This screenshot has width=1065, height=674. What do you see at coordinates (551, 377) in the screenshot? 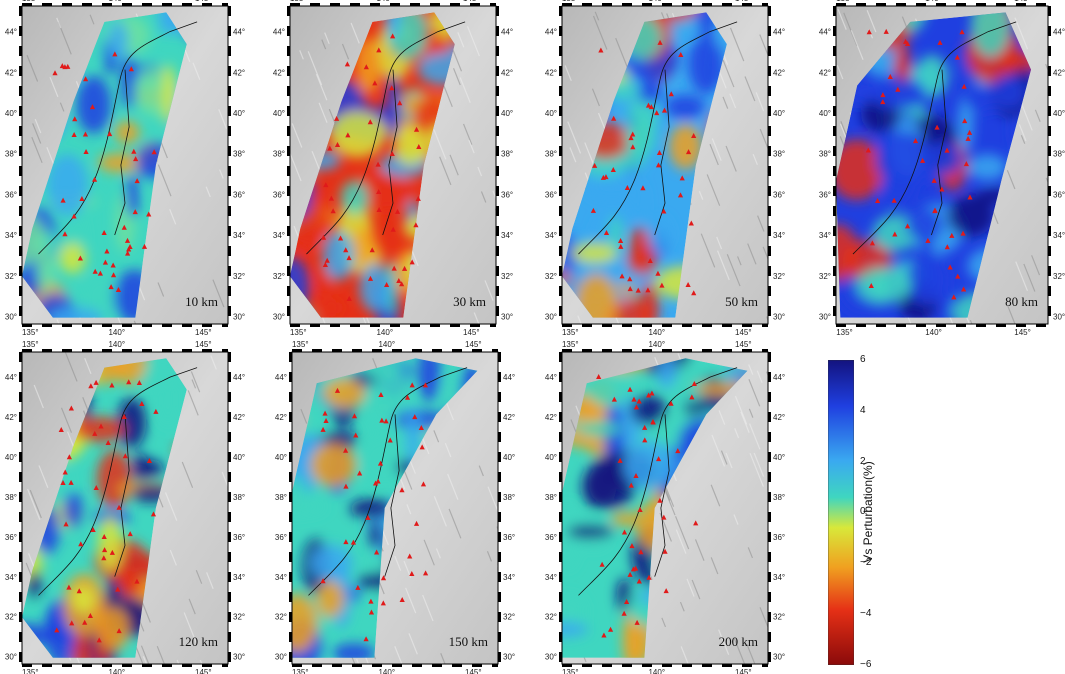
I see `latitude-label: 44°` at bounding box center [551, 377].